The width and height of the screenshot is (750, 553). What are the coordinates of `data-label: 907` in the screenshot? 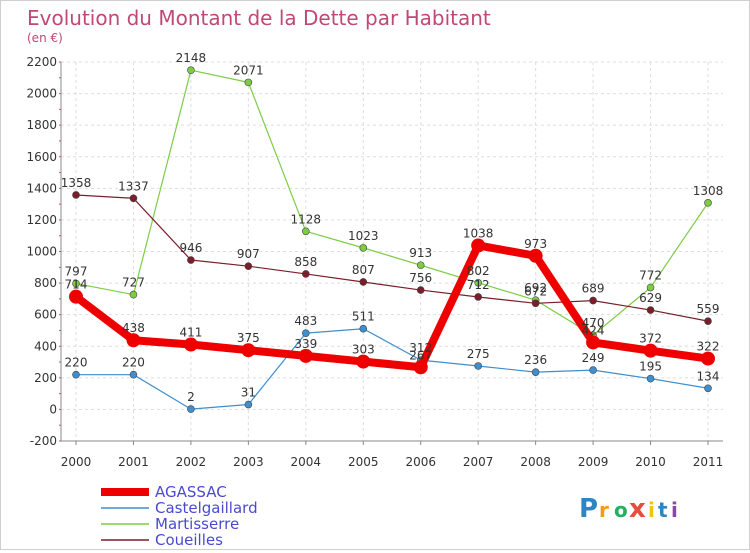 It's located at (248, 254).